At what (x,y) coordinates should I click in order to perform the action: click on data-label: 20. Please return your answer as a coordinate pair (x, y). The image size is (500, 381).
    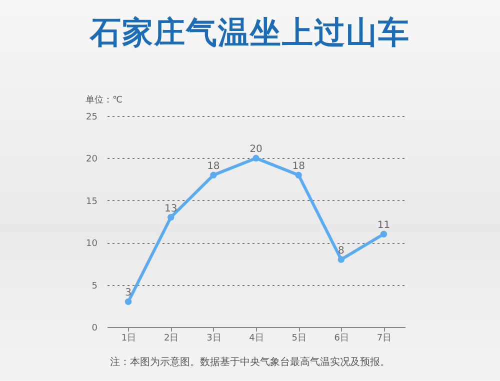
    Looking at the image, I should click on (256, 150).